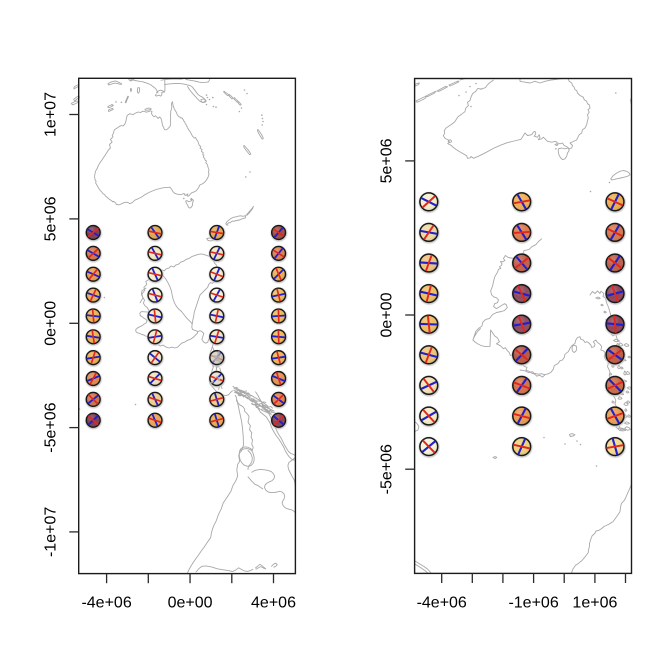 The width and height of the screenshot is (672, 672). Describe the element at coordinates (533, 603) in the screenshot. I see `svg-text: -1e+06` at that location.